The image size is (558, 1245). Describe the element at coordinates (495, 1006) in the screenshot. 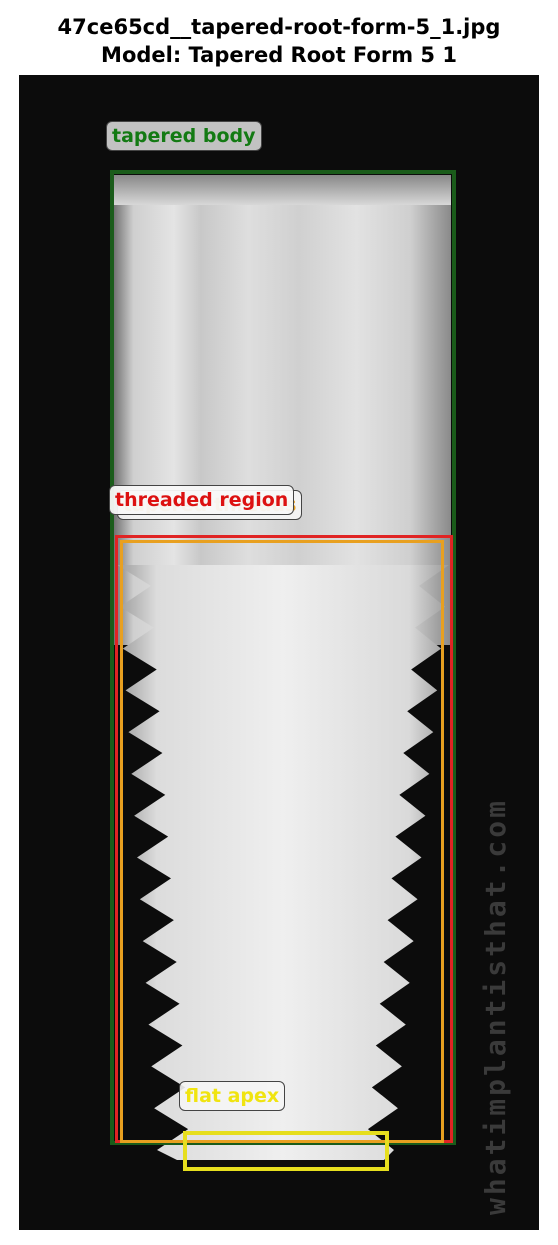

I see `watermark-text: whatimplantisthat.com` at that location.